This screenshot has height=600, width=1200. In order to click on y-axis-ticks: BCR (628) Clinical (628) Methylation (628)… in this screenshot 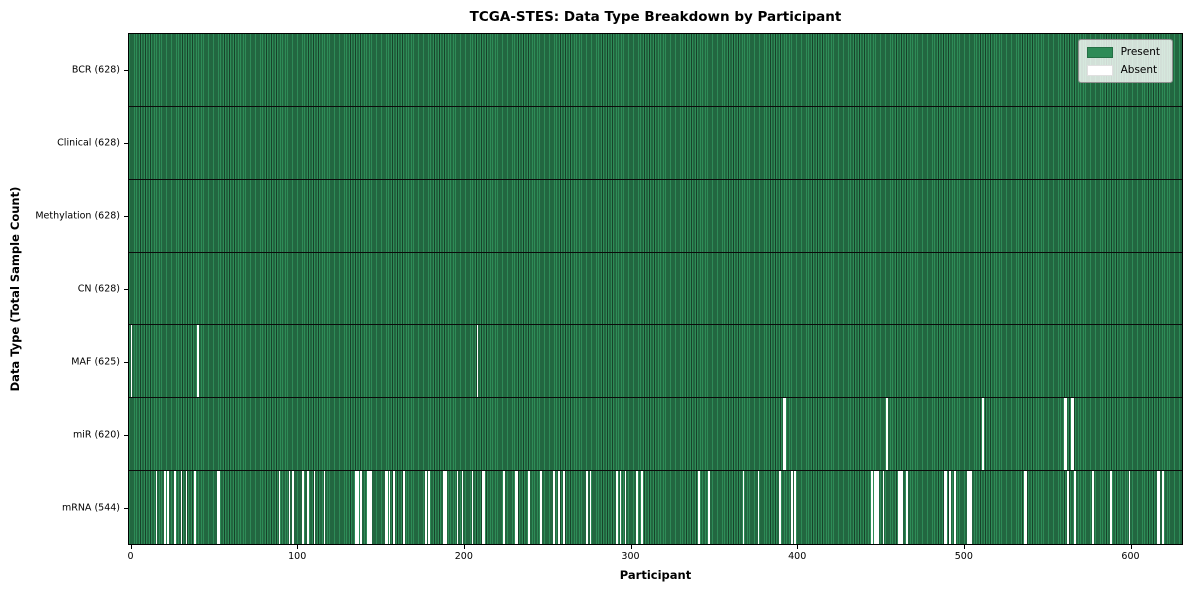, I will do `click(64, 289)`.